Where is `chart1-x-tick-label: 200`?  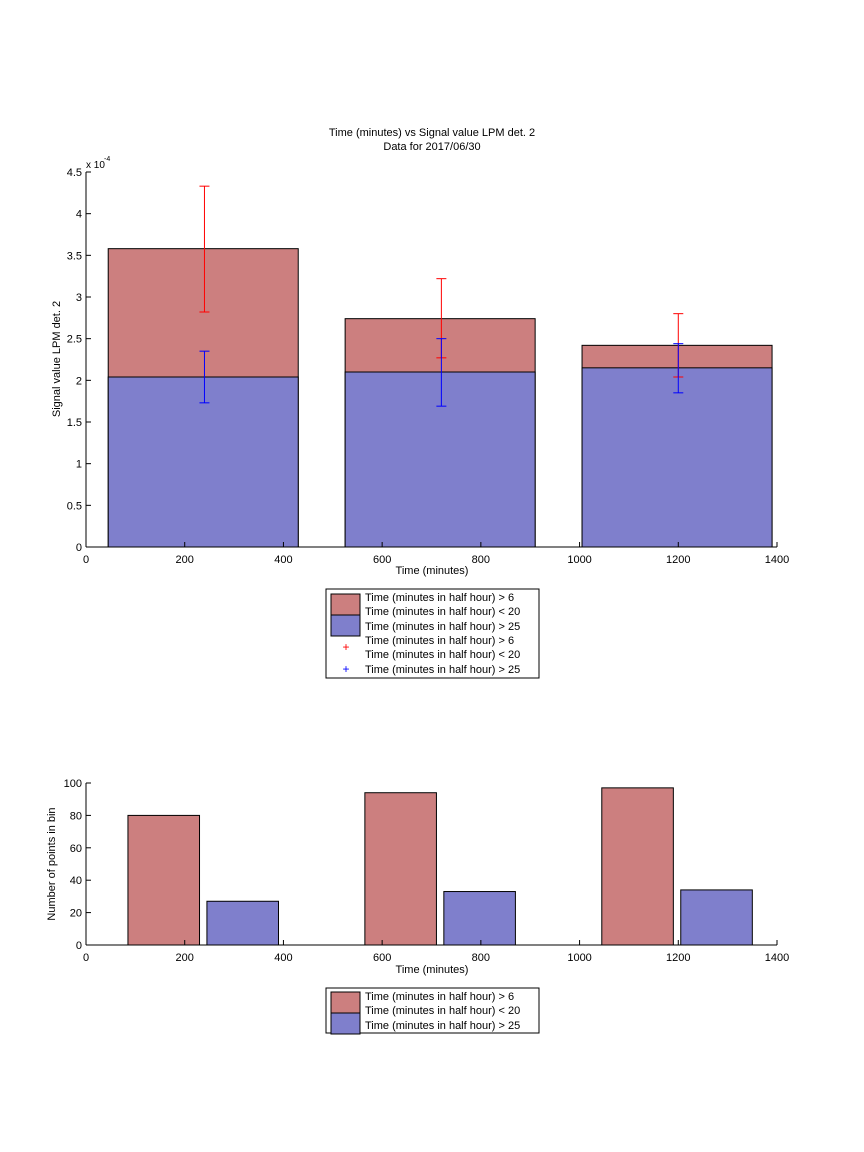
chart1-x-tick-label: 200 is located at coordinates (185, 560).